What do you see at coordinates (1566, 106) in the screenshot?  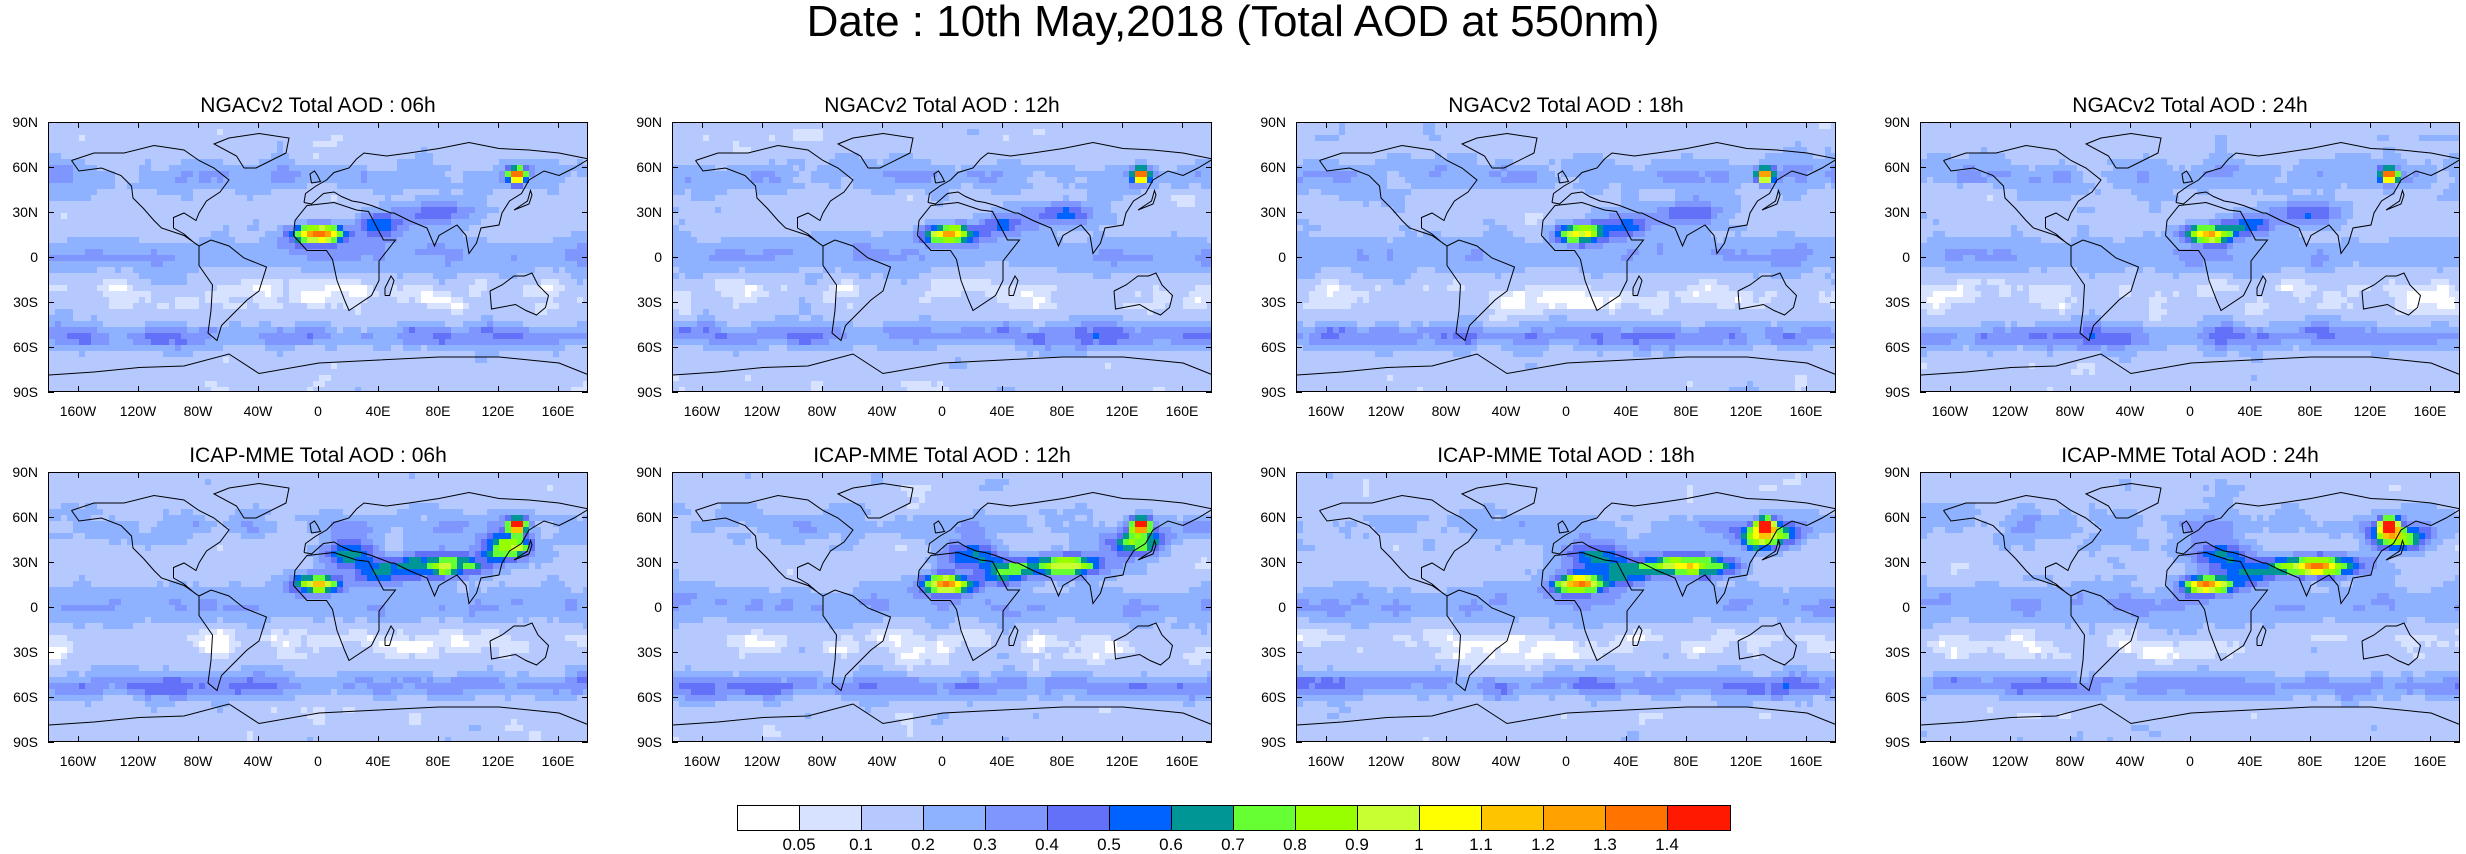 I see `panel-title: NGACv2 Total AOD : 18h` at bounding box center [1566, 106].